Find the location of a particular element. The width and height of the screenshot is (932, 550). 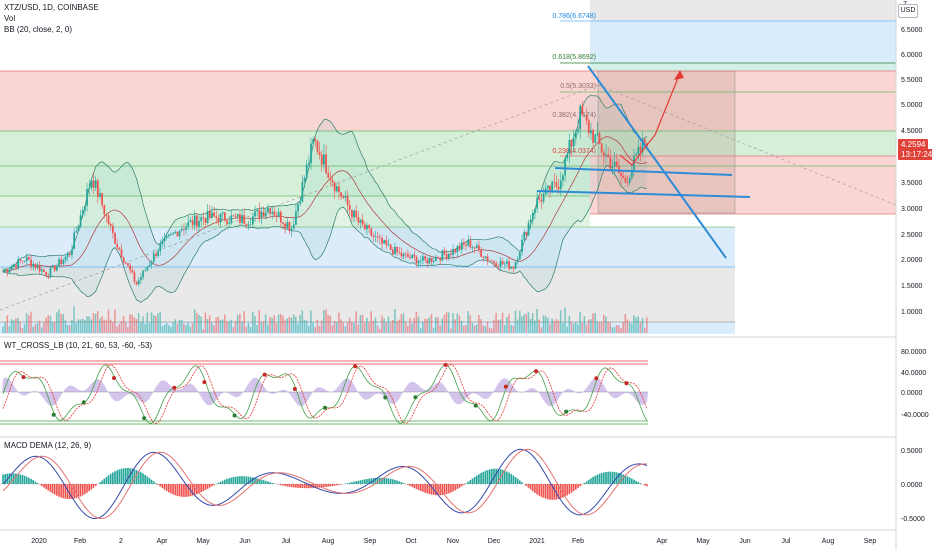

macd-axis: 0.5000 0.0000 -0.5000 is located at coordinates (913, 485).